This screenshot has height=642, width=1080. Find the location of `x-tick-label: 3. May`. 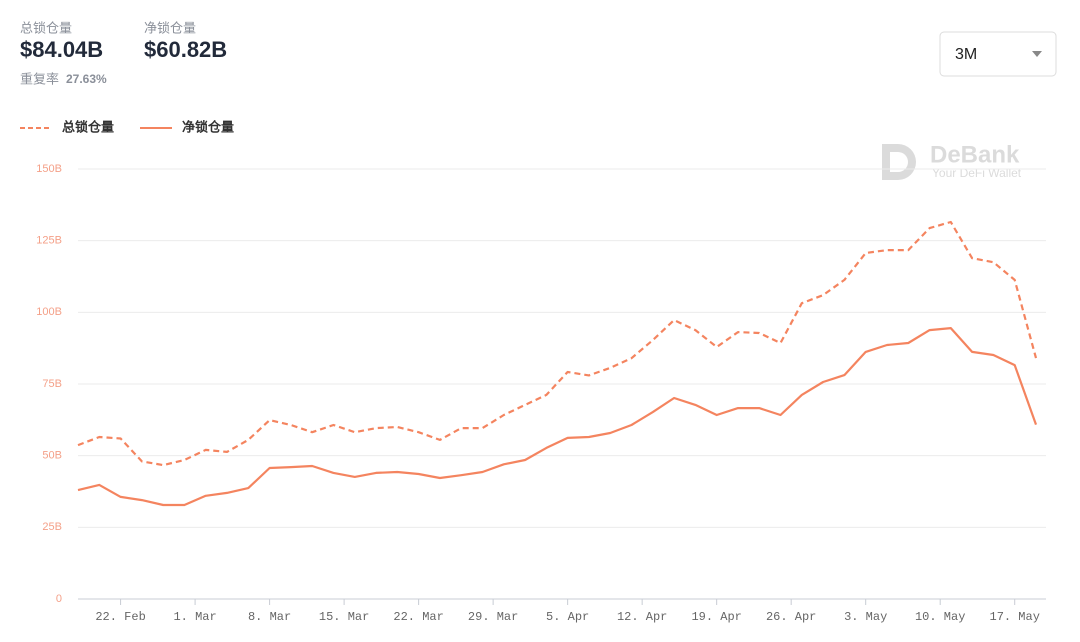

x-tick-label: 3. May is located at coordinates (865, 617).